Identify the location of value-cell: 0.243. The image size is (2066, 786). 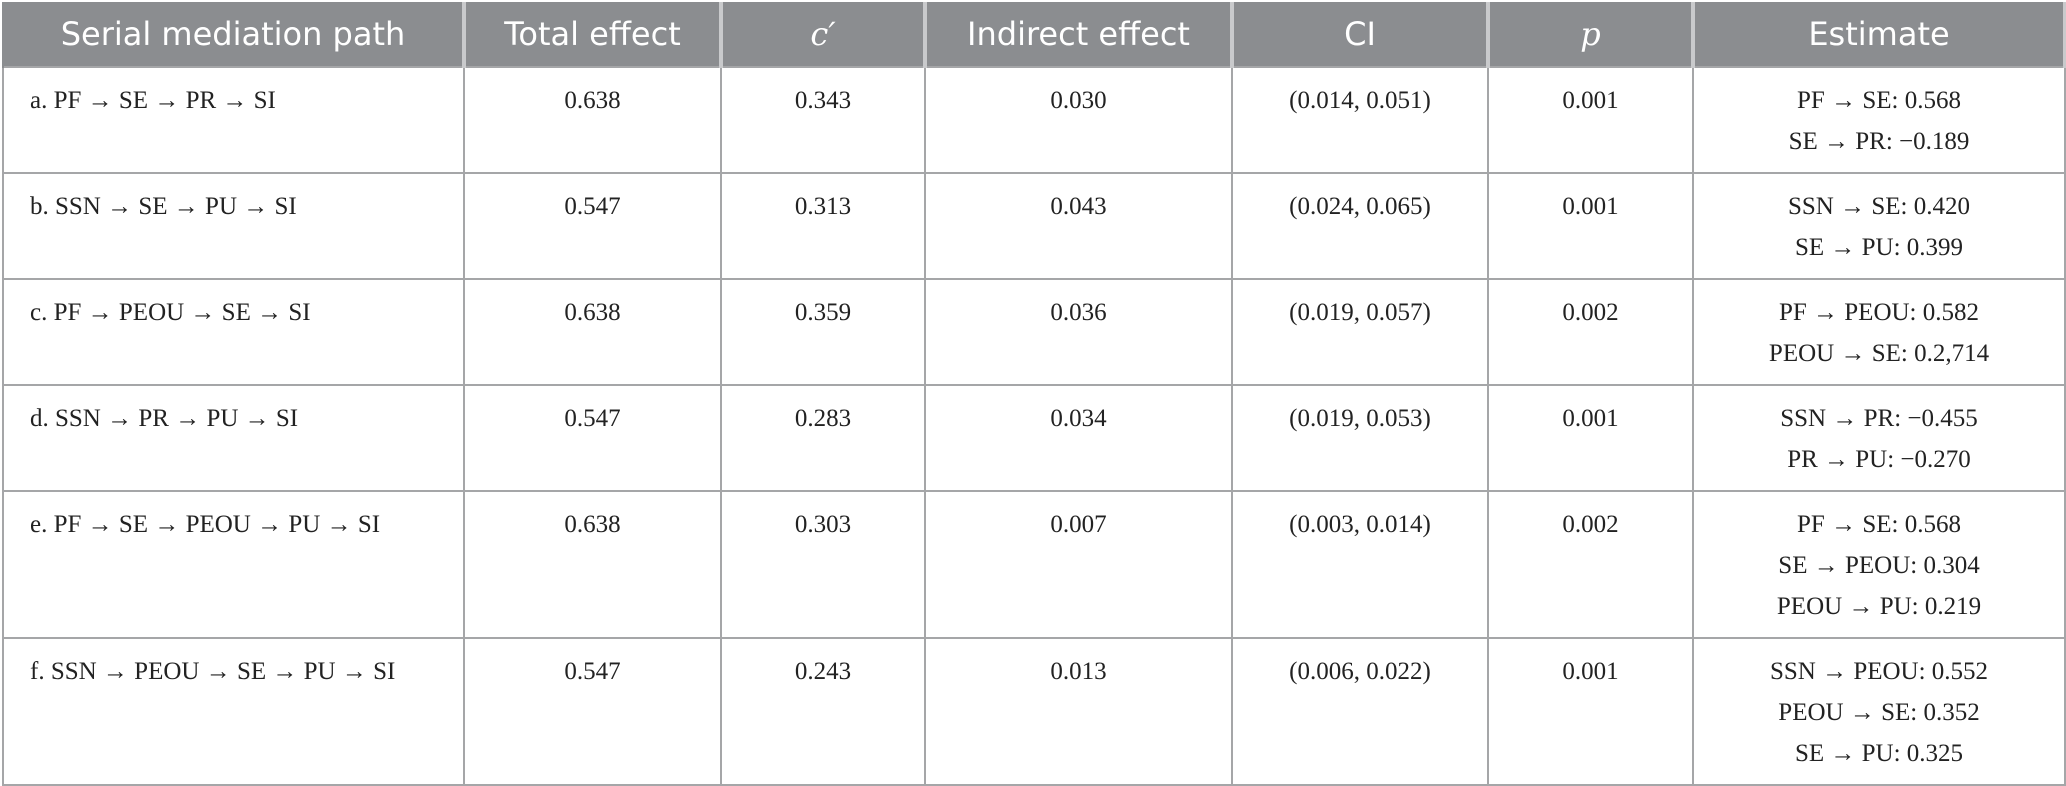
(823, 711).